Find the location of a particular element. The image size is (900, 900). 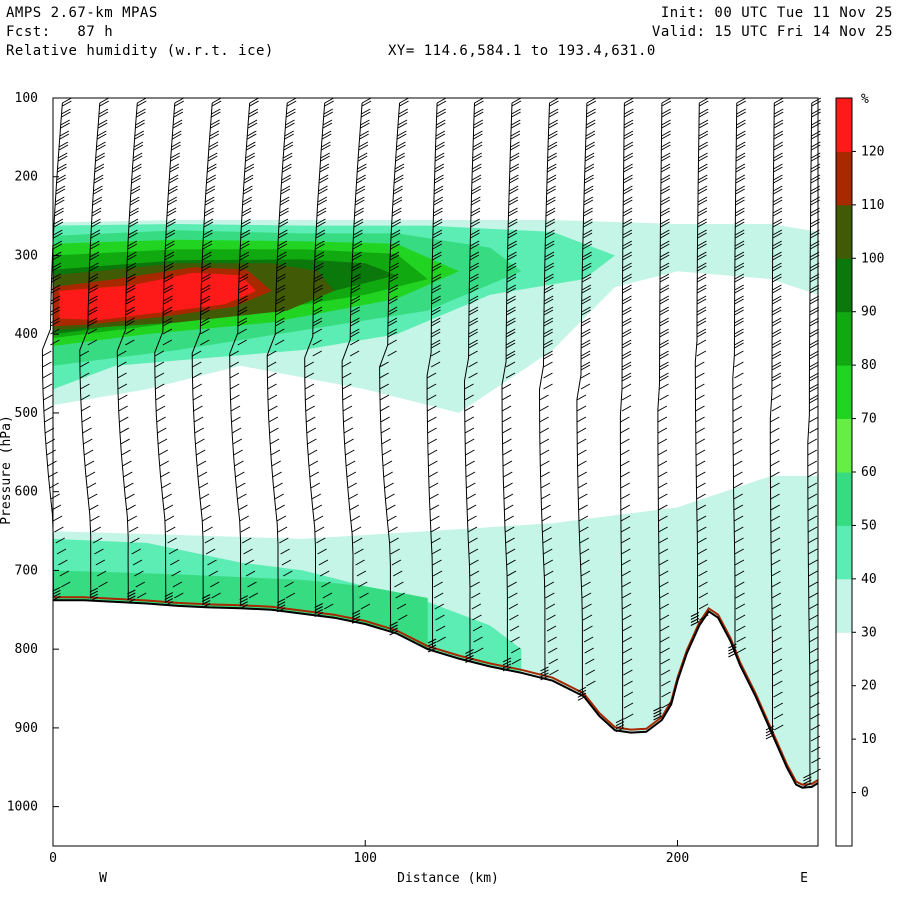

colorbar-level-label: 30 is located at coordinates (869, 632).